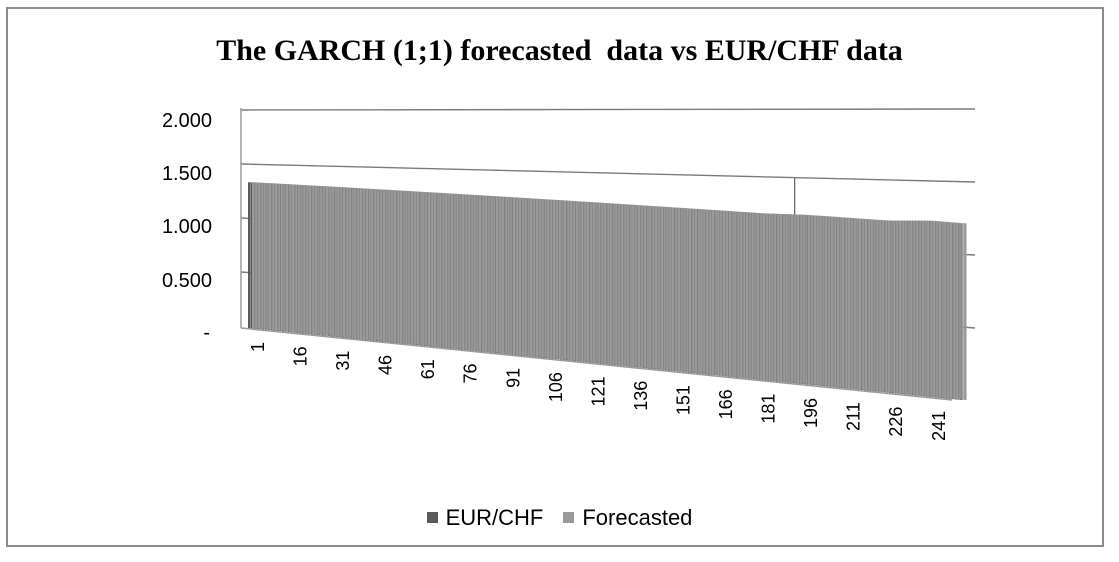  I want to click on x-tick-label: 61, so click(428, 369).